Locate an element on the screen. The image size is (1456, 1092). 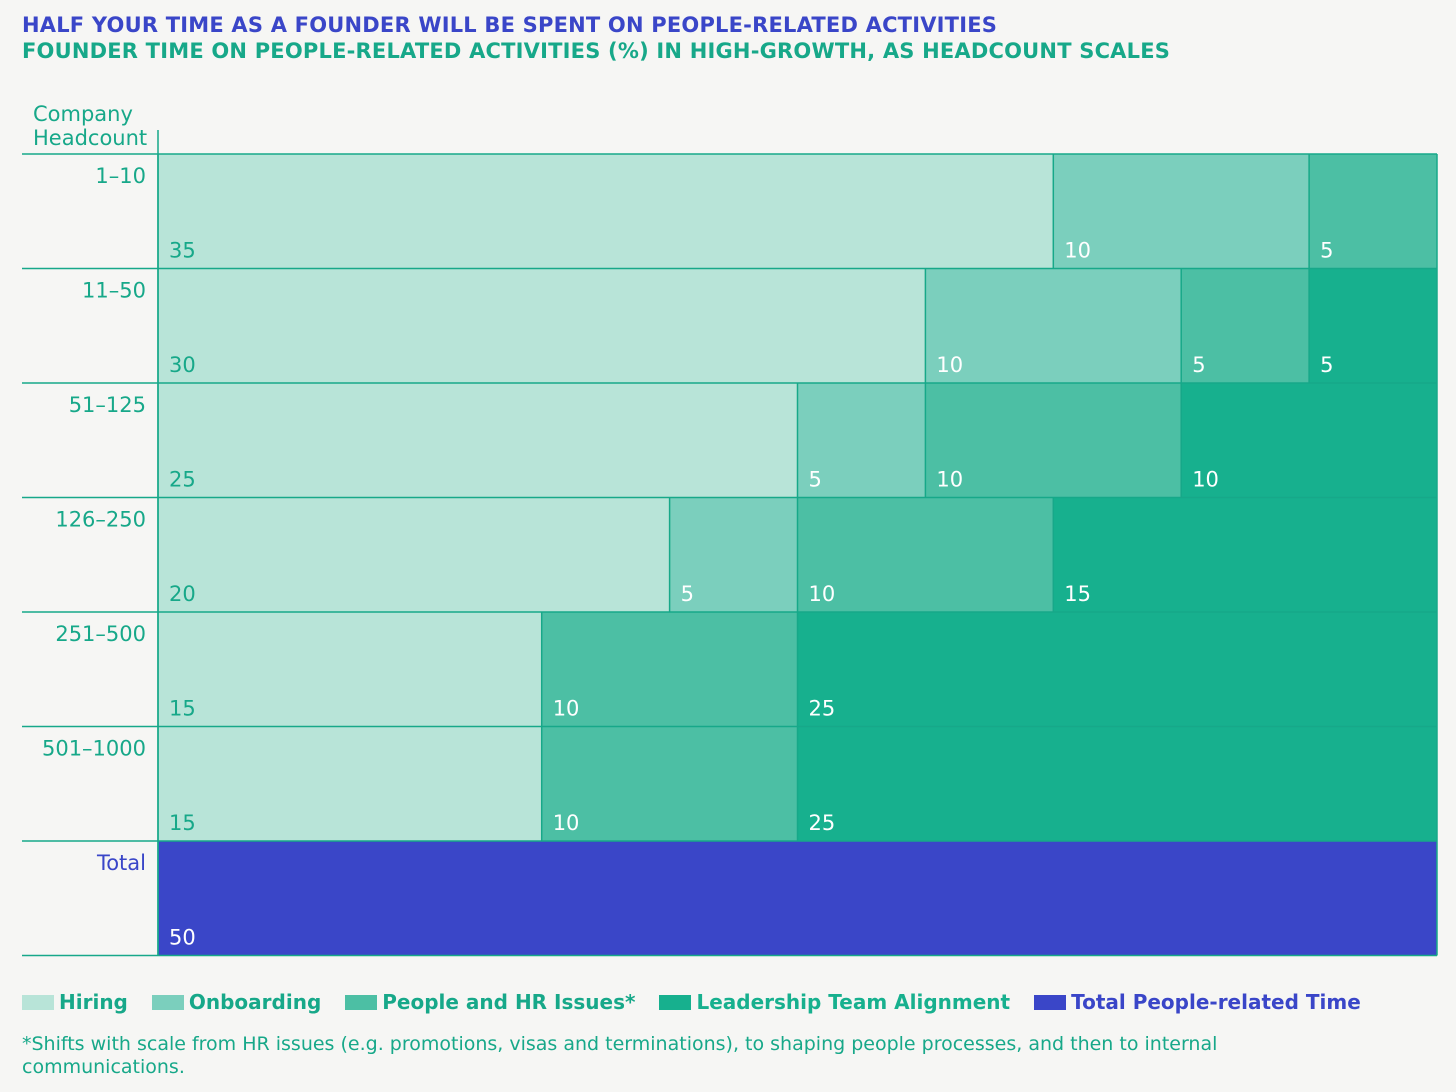
category-label: 251–500 is located at coordinates (100, 634).